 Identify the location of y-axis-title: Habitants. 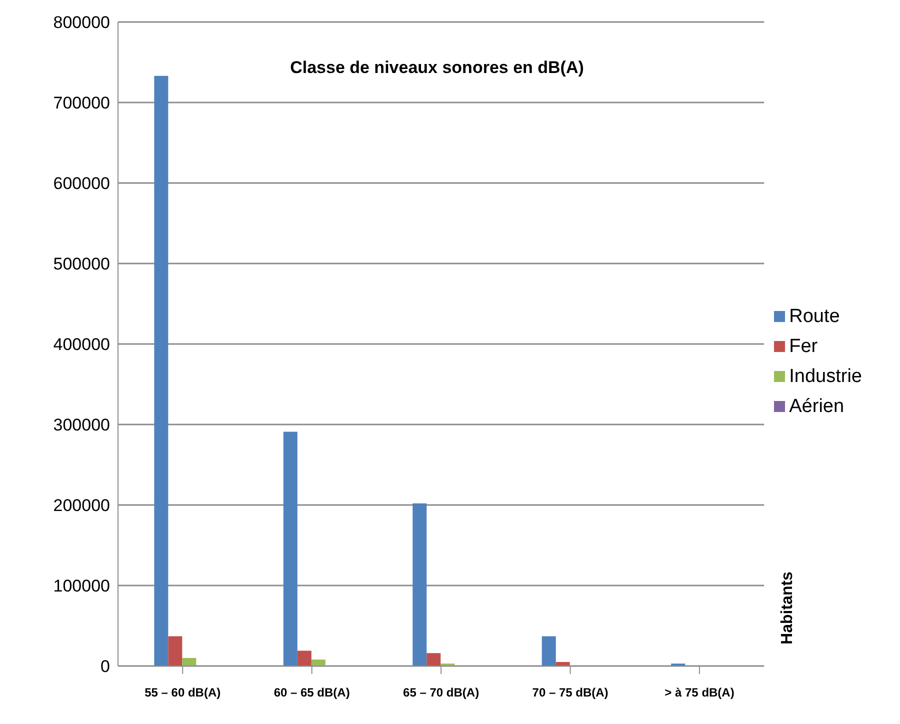
(788, 608).